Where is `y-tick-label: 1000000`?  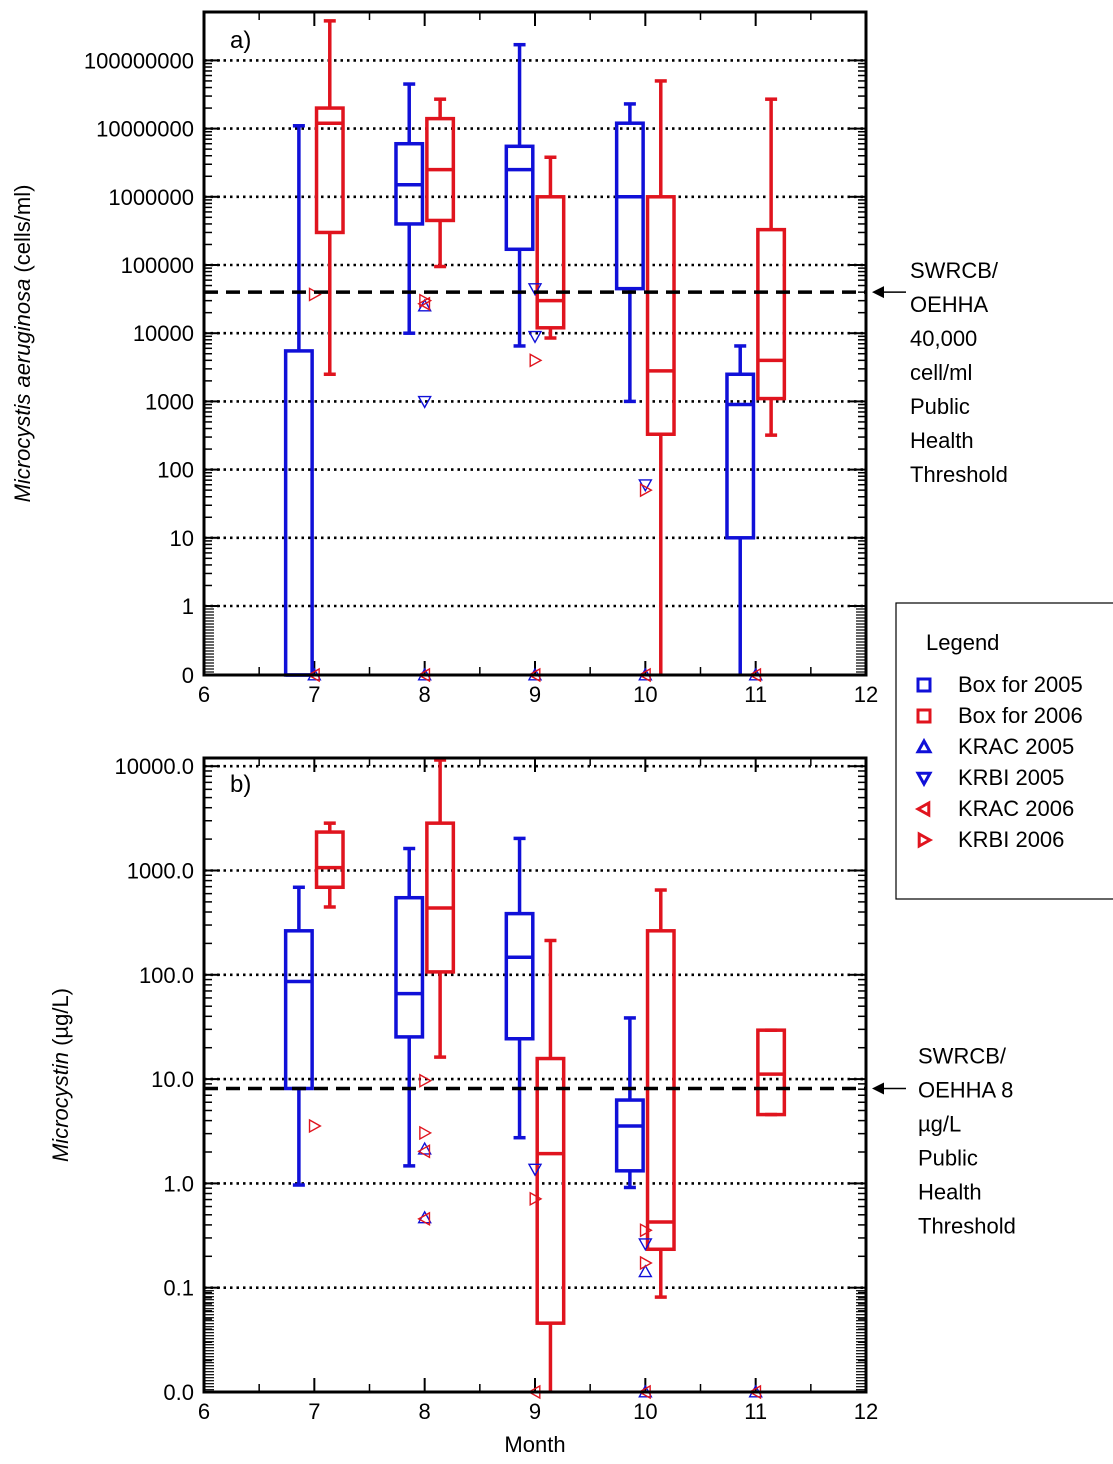 y-tick-label: 1000000 is located at coordinates (151, 197).